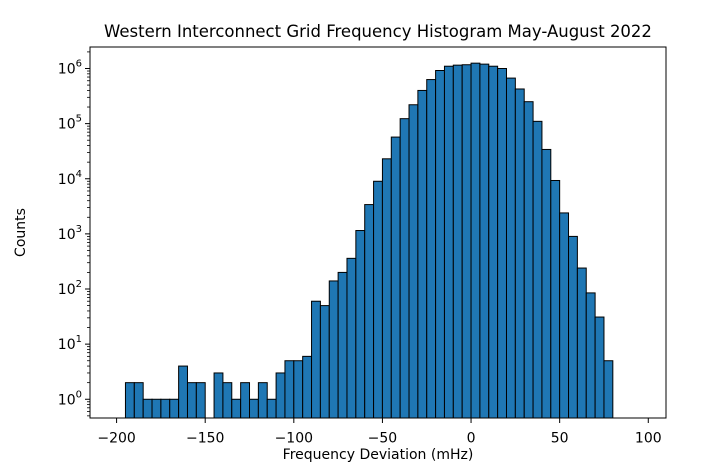 This screenshot has width=722, height=472. What do you see at coordinates (70, 398) in the screenshot?
I see `y-tick-label: 10⁰` at bounding box center [70, 398].